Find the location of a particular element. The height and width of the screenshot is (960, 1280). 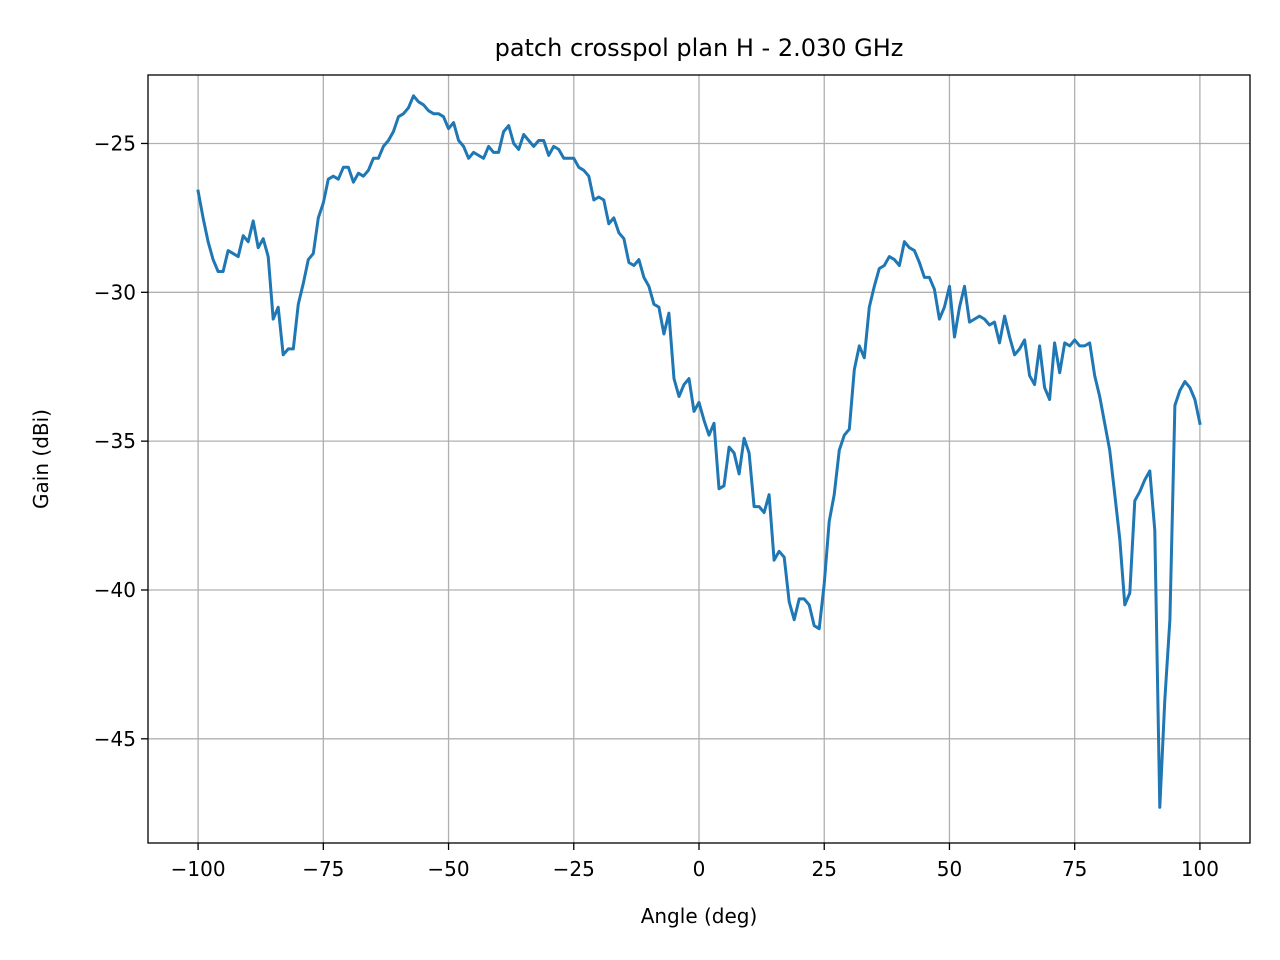

x-tick-label: 50 is located at coordinates (949, 869).